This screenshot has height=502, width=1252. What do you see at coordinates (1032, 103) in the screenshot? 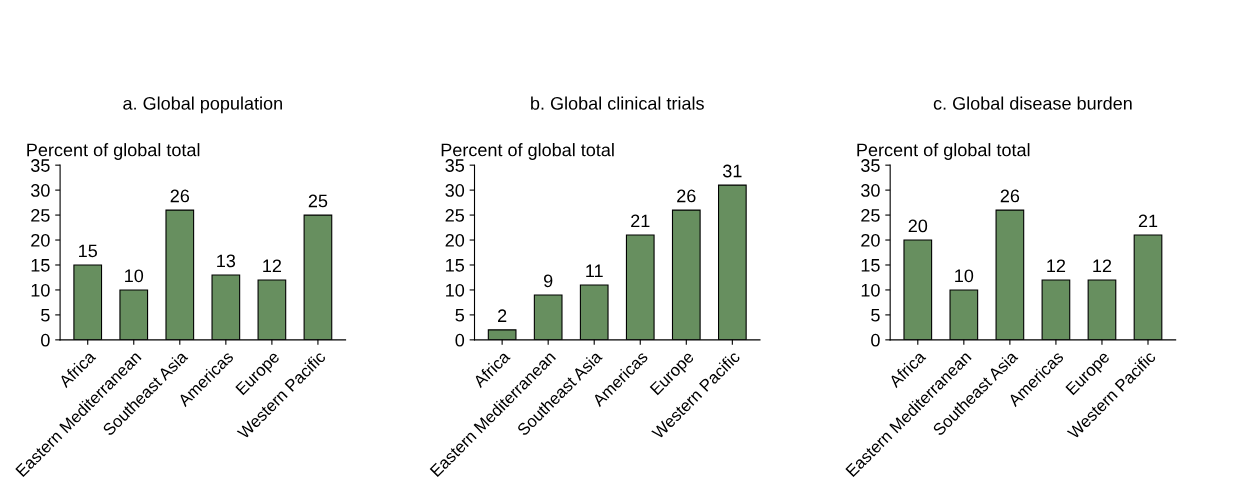
I see `chart-title: c. Global disease burden` at bounding box center [1032, 103].